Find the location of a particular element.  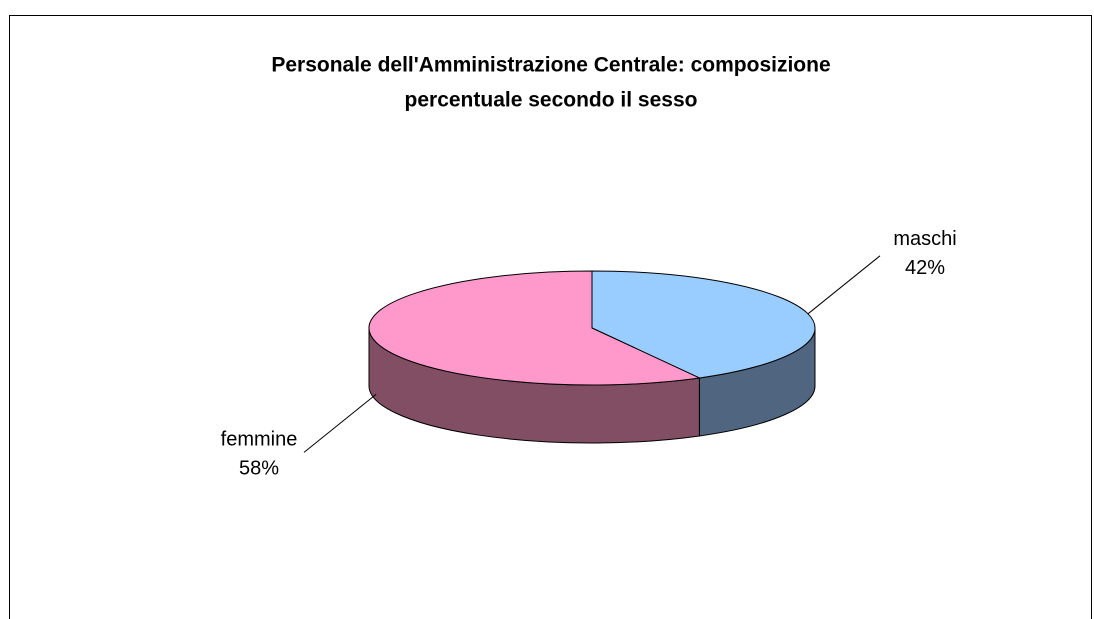

chart-title: percentuale secondo il sesso is located at coordinates (551, 100).